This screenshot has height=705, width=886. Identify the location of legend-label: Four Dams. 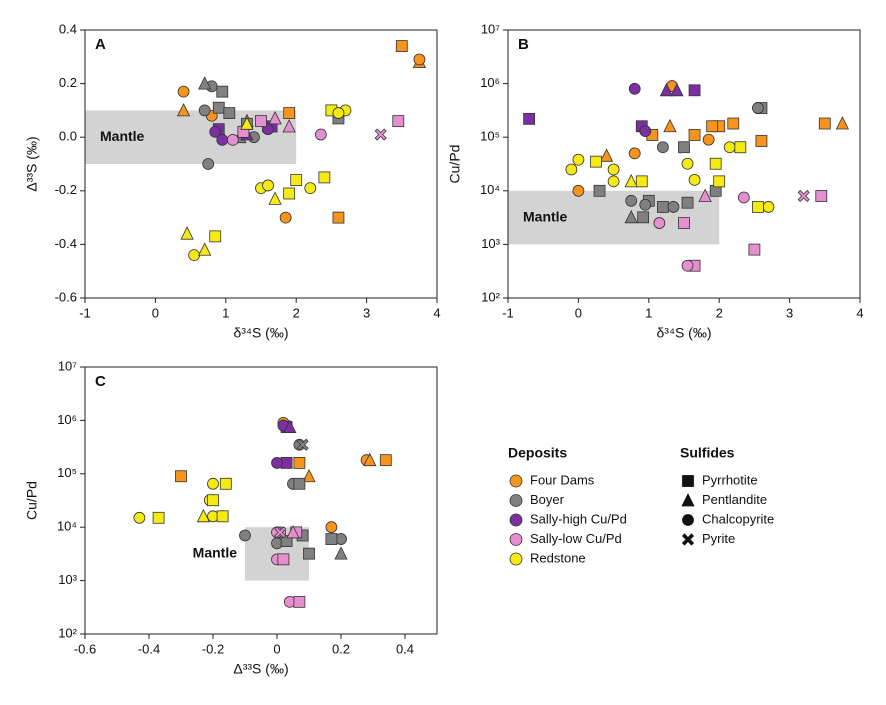
(562, 479).